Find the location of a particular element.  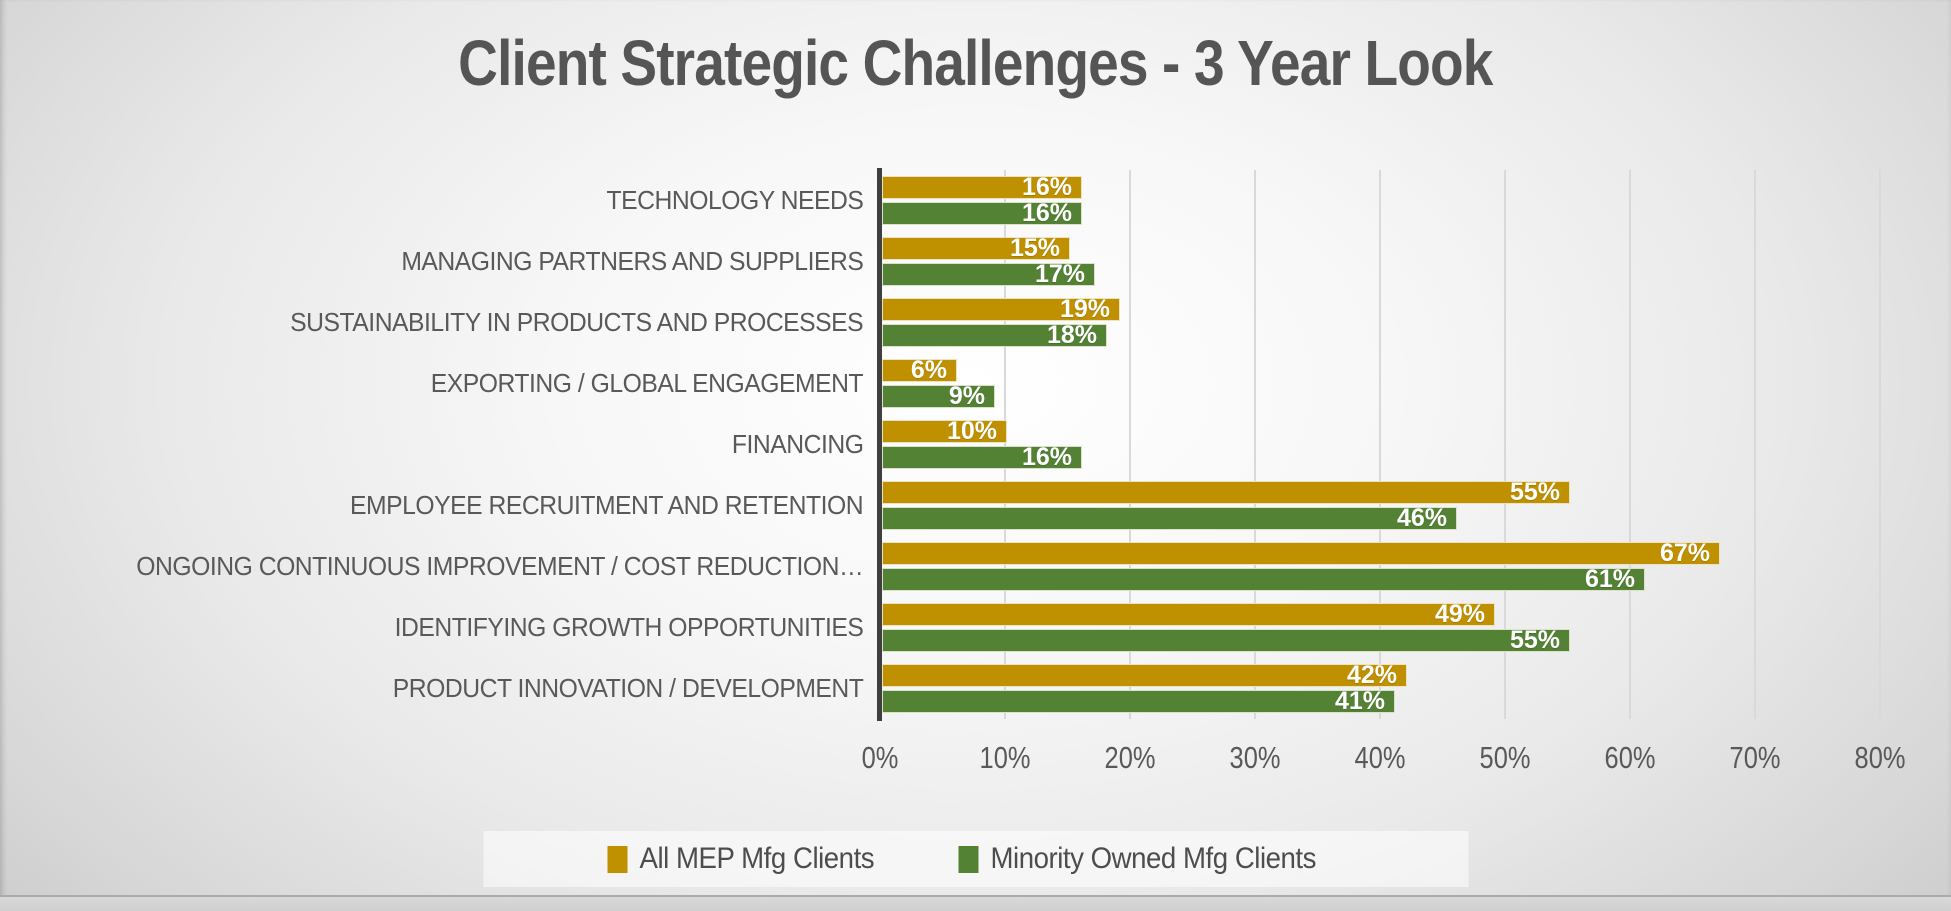

bar-series-0-row-0: 16% is located at coordinates (982, 186).